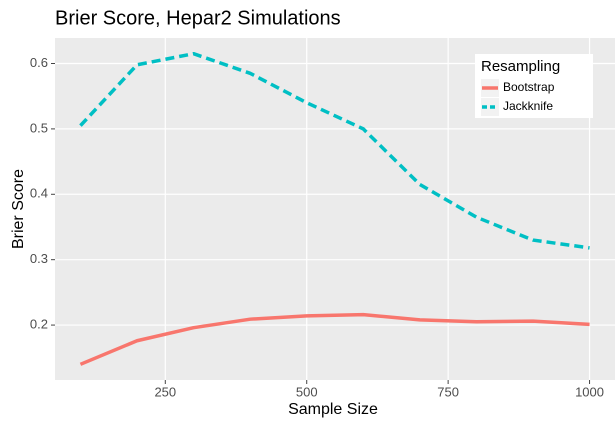  Describe the element at coordinates (39, 258) in the screenshot. I see `y-tick-label: 0.3` at that location.